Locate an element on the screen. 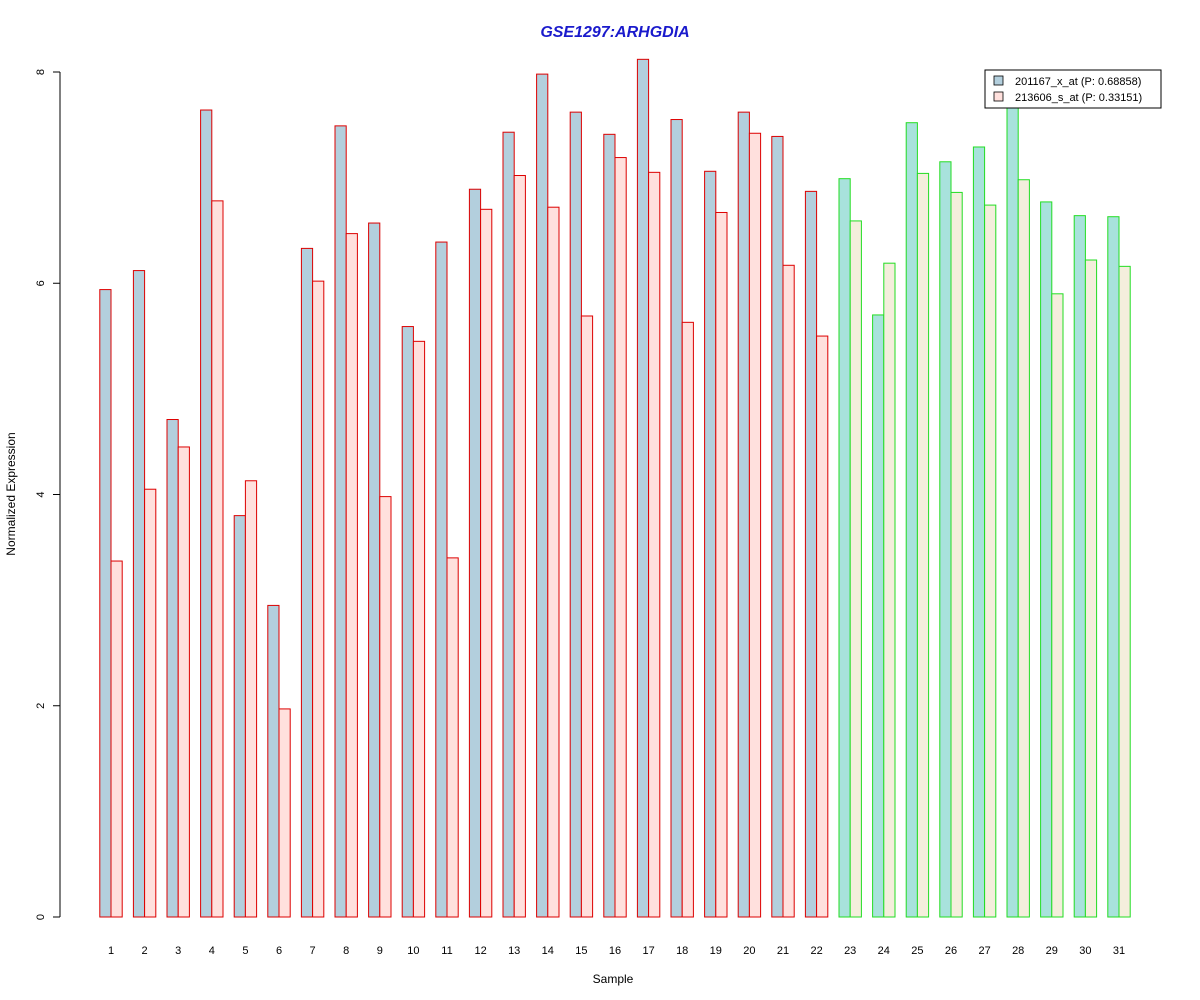 The height and width of the screenshot is (1000, 1200). x-tick-label: 31 is located at coordinates (1119, 951).